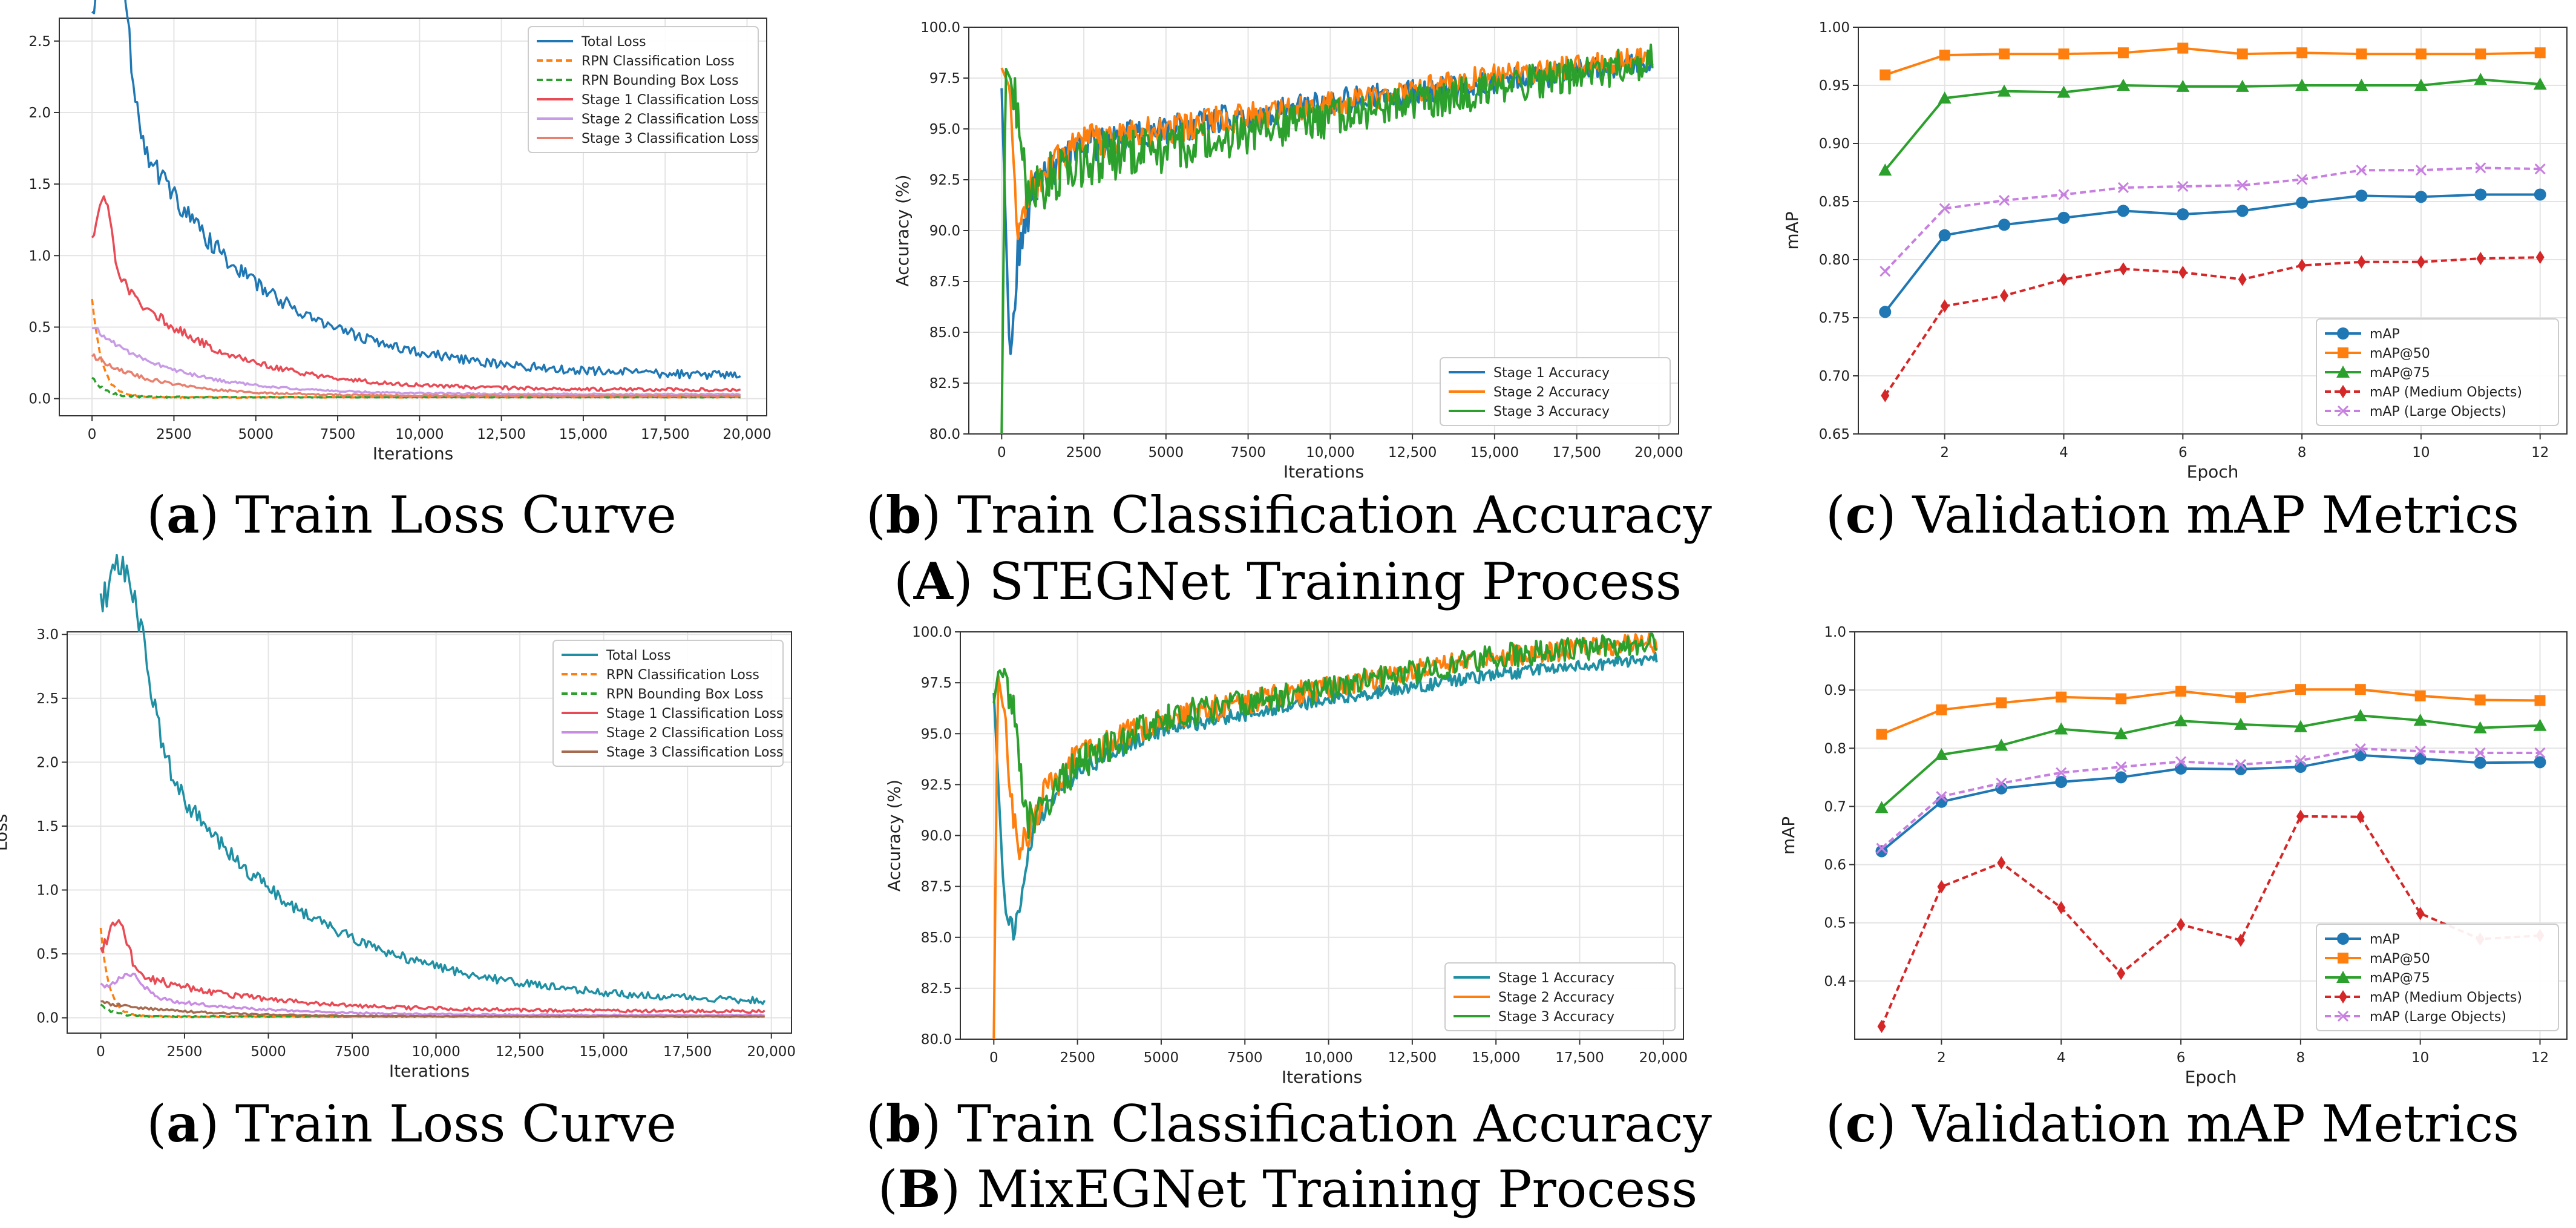 This screenshot has width=2576, height=1228. I want to click on y-tick-label: 0.8, so click(1835, 749).